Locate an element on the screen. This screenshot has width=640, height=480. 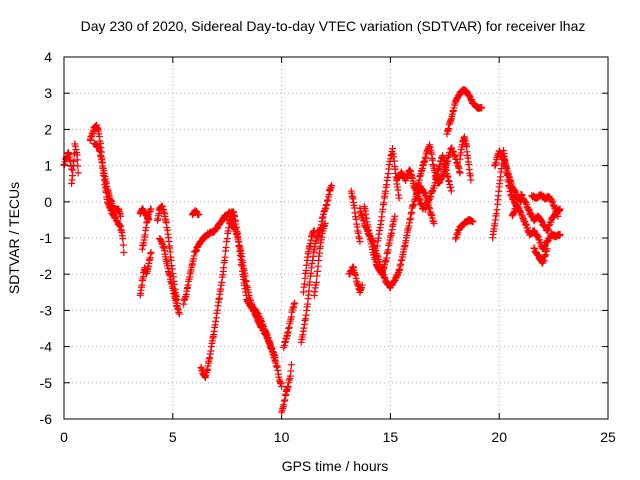
x-tick-label: 0 is located at coordinates (64, 437).